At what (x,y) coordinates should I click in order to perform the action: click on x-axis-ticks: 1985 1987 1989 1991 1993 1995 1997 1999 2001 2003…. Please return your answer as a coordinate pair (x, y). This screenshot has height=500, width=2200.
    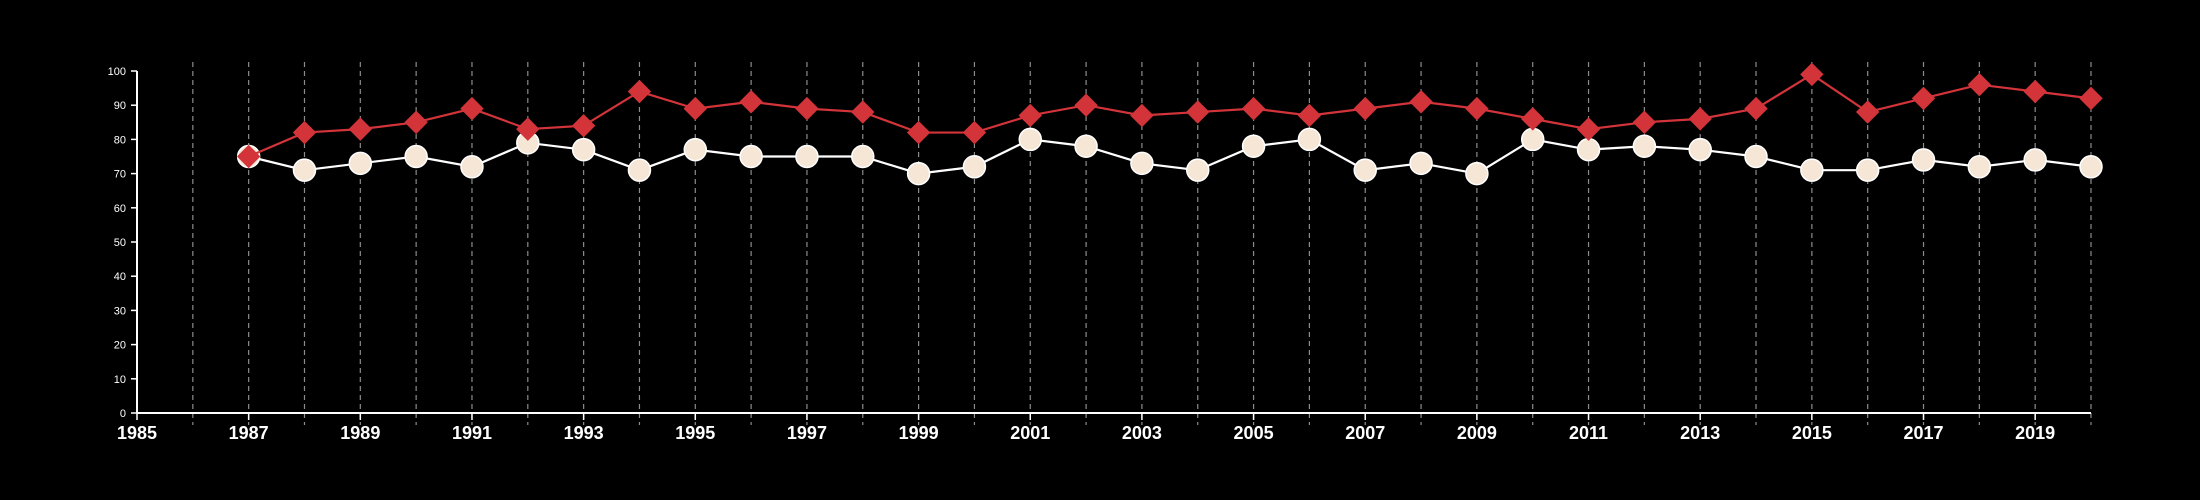
    Looking at the image, I should click on (1086, 428).